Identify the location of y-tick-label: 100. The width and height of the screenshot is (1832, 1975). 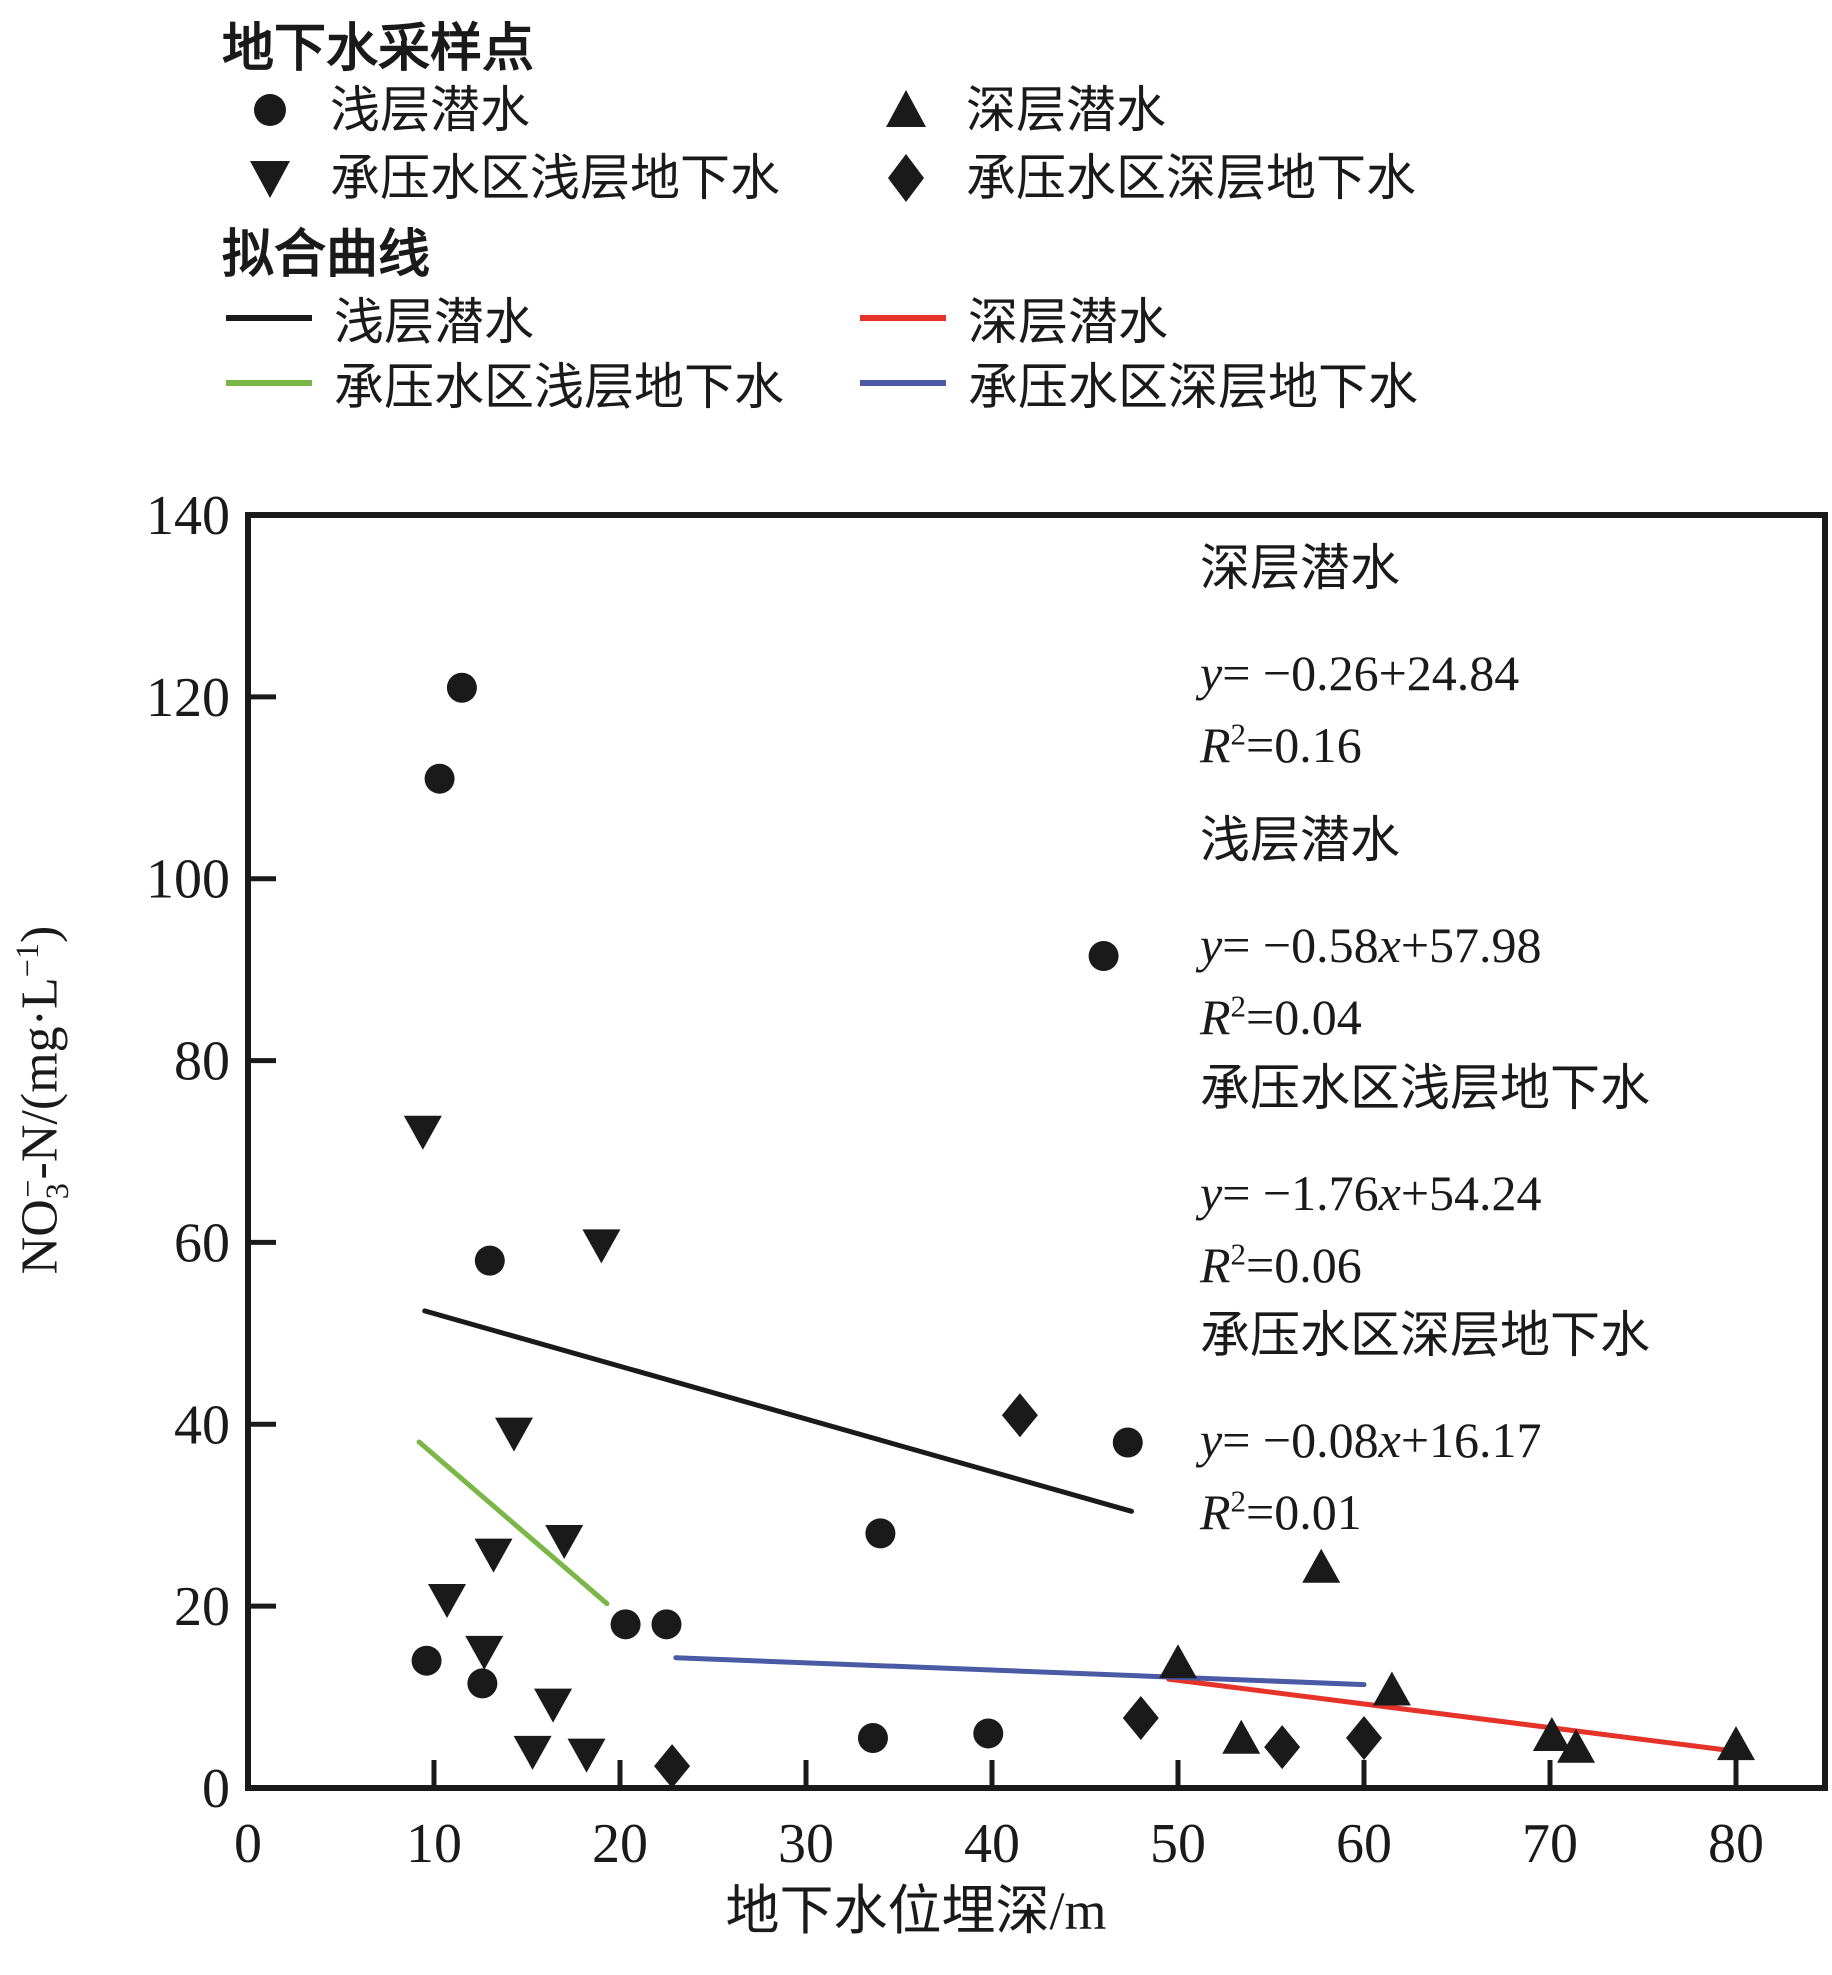
(188, 880).